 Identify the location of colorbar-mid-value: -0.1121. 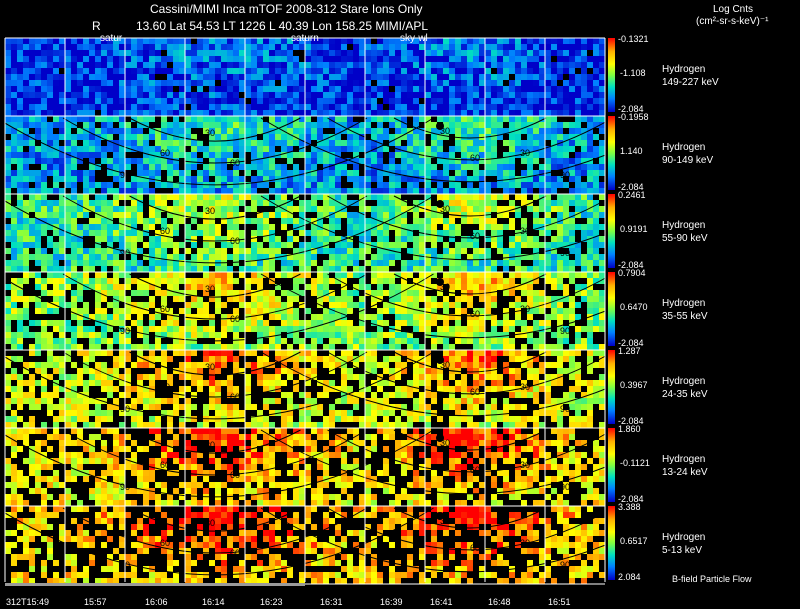
(635, 463).